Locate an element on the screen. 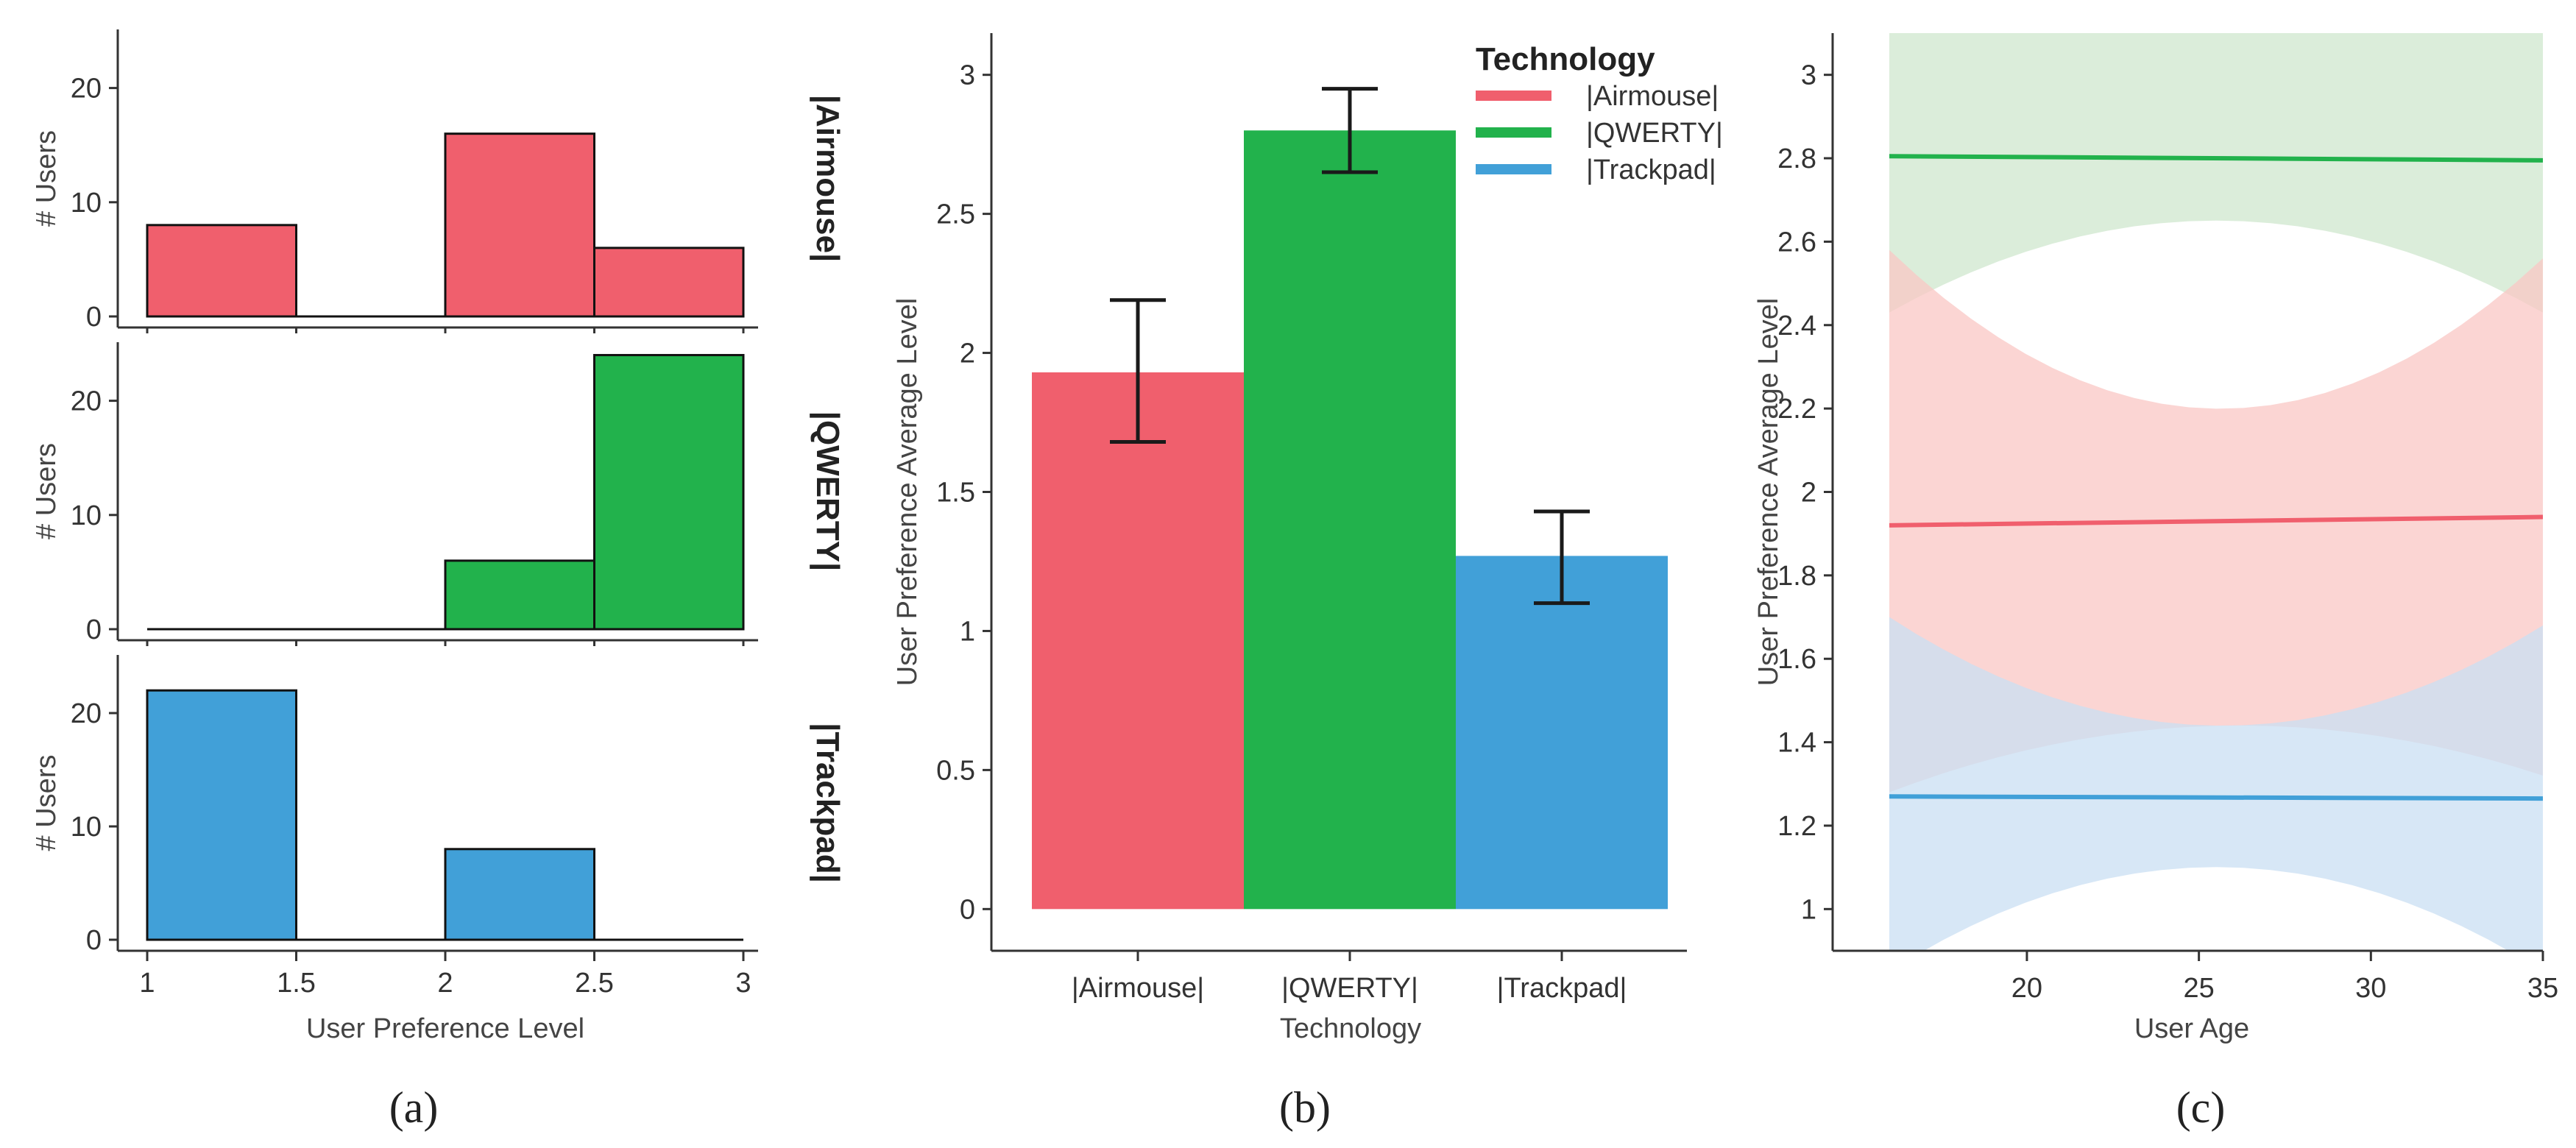  confidence-band-trackpad is located at coordinates (2216, 784).